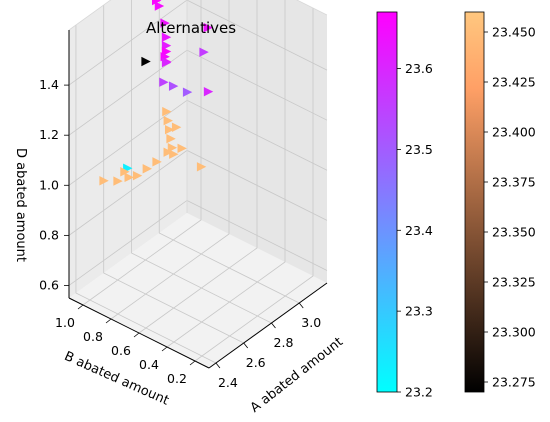 This screenshot has width=550, height=422. I want to click on y-tick-label: 0.6, so click(121, 350).